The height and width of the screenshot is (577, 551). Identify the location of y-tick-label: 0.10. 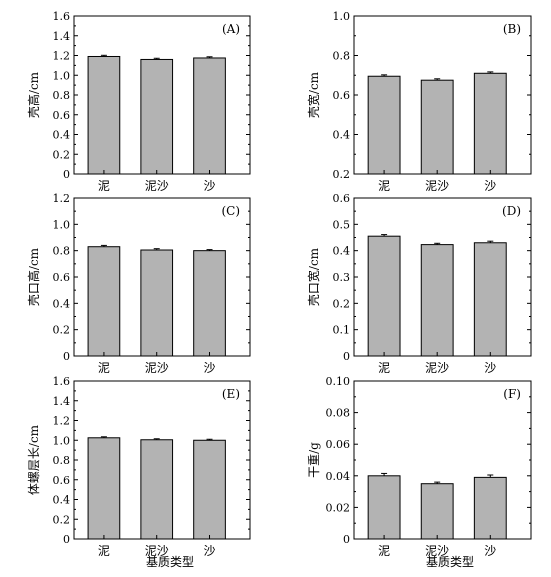
(338, 381).